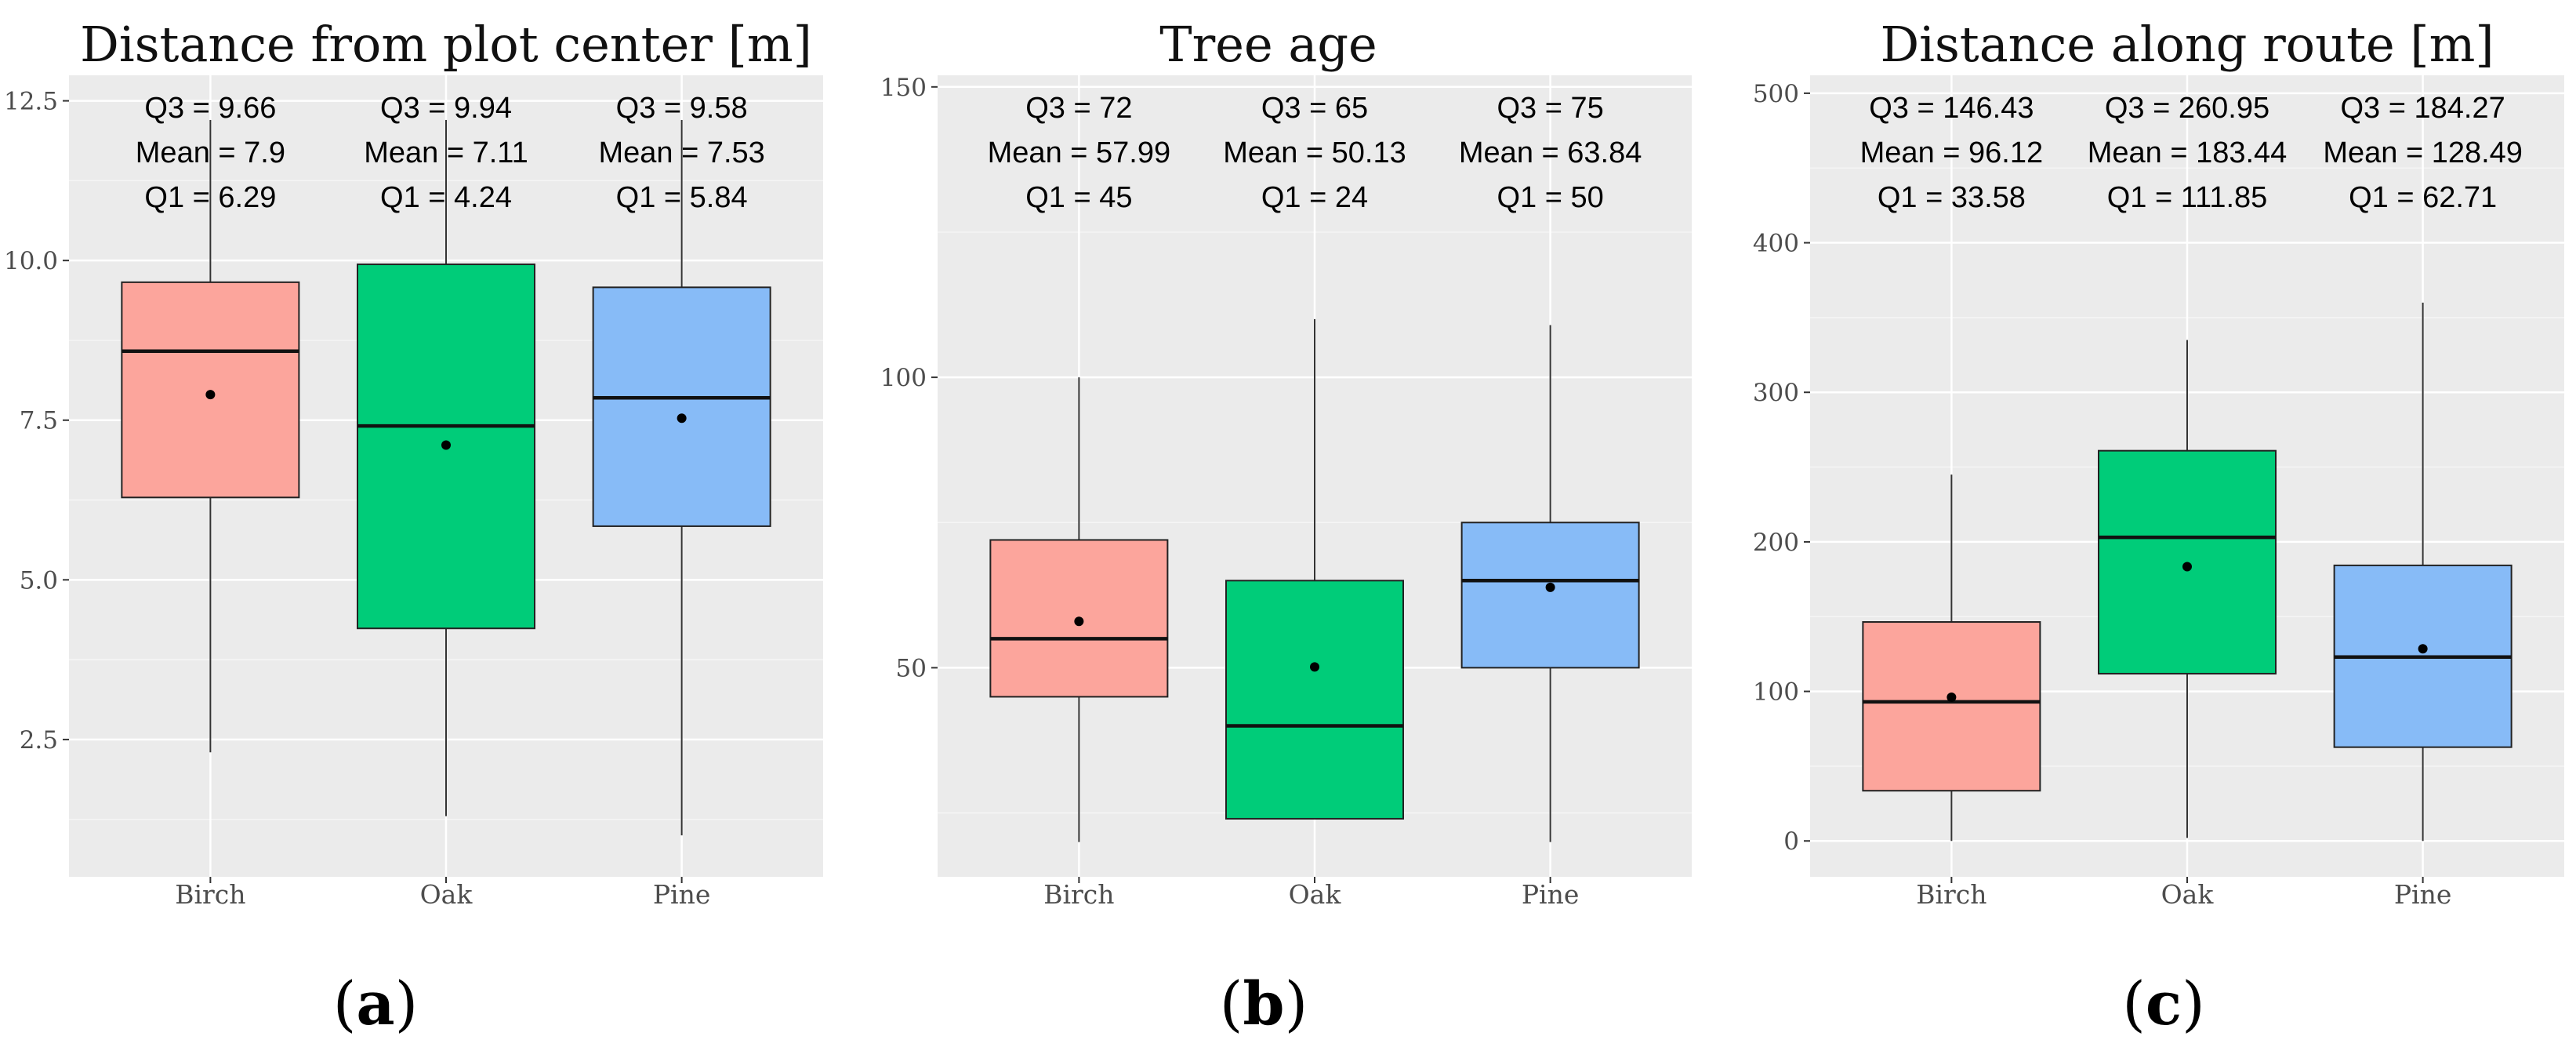 This screenshot has width=2576, height=1058. What do you see at coordinates (446, 108) in the screenshot?
I see `stat-annotation-q3: Q3 = 9.94` at bounding box center [446, 108].